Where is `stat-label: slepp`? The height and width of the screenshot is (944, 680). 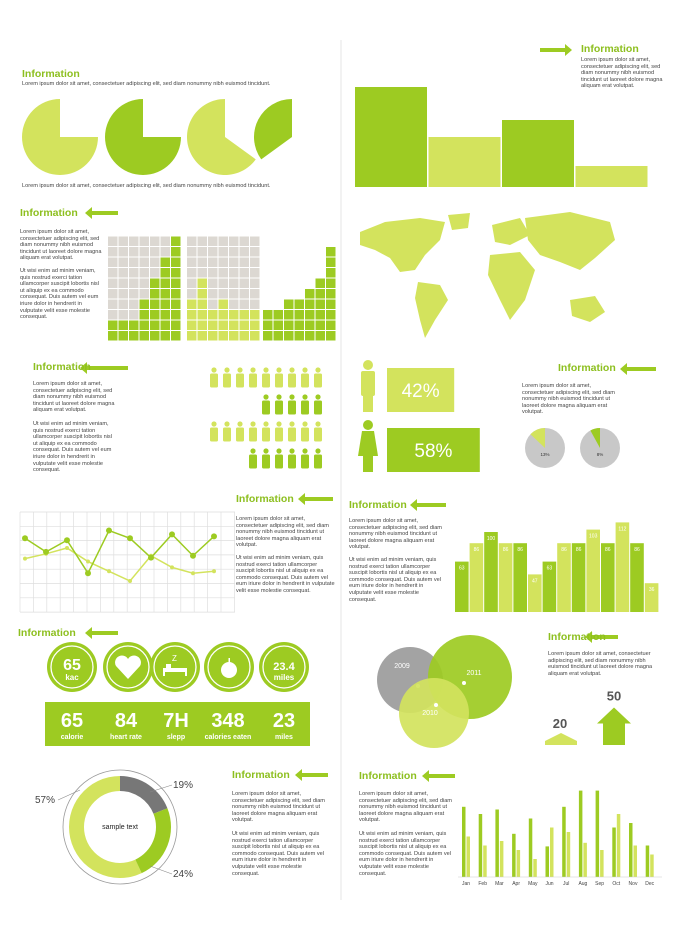
stat-label: slepp is located at coordinates (176, 737).